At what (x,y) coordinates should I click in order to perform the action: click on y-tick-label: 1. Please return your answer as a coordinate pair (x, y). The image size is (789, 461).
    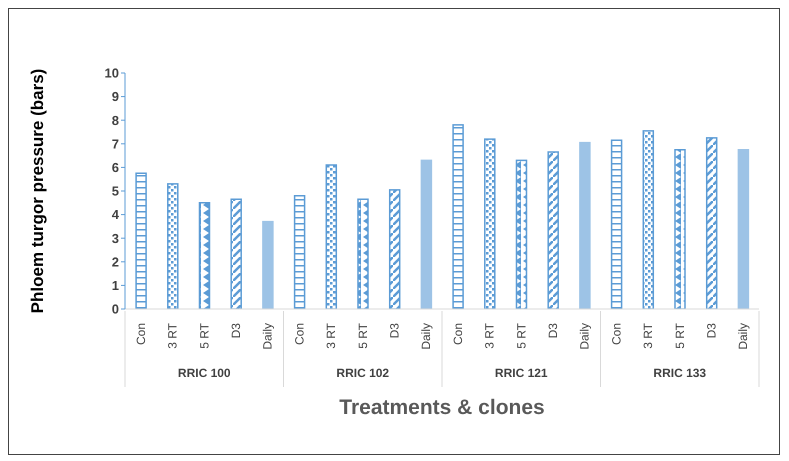
    Looking at the image, I should click on (115, 286).